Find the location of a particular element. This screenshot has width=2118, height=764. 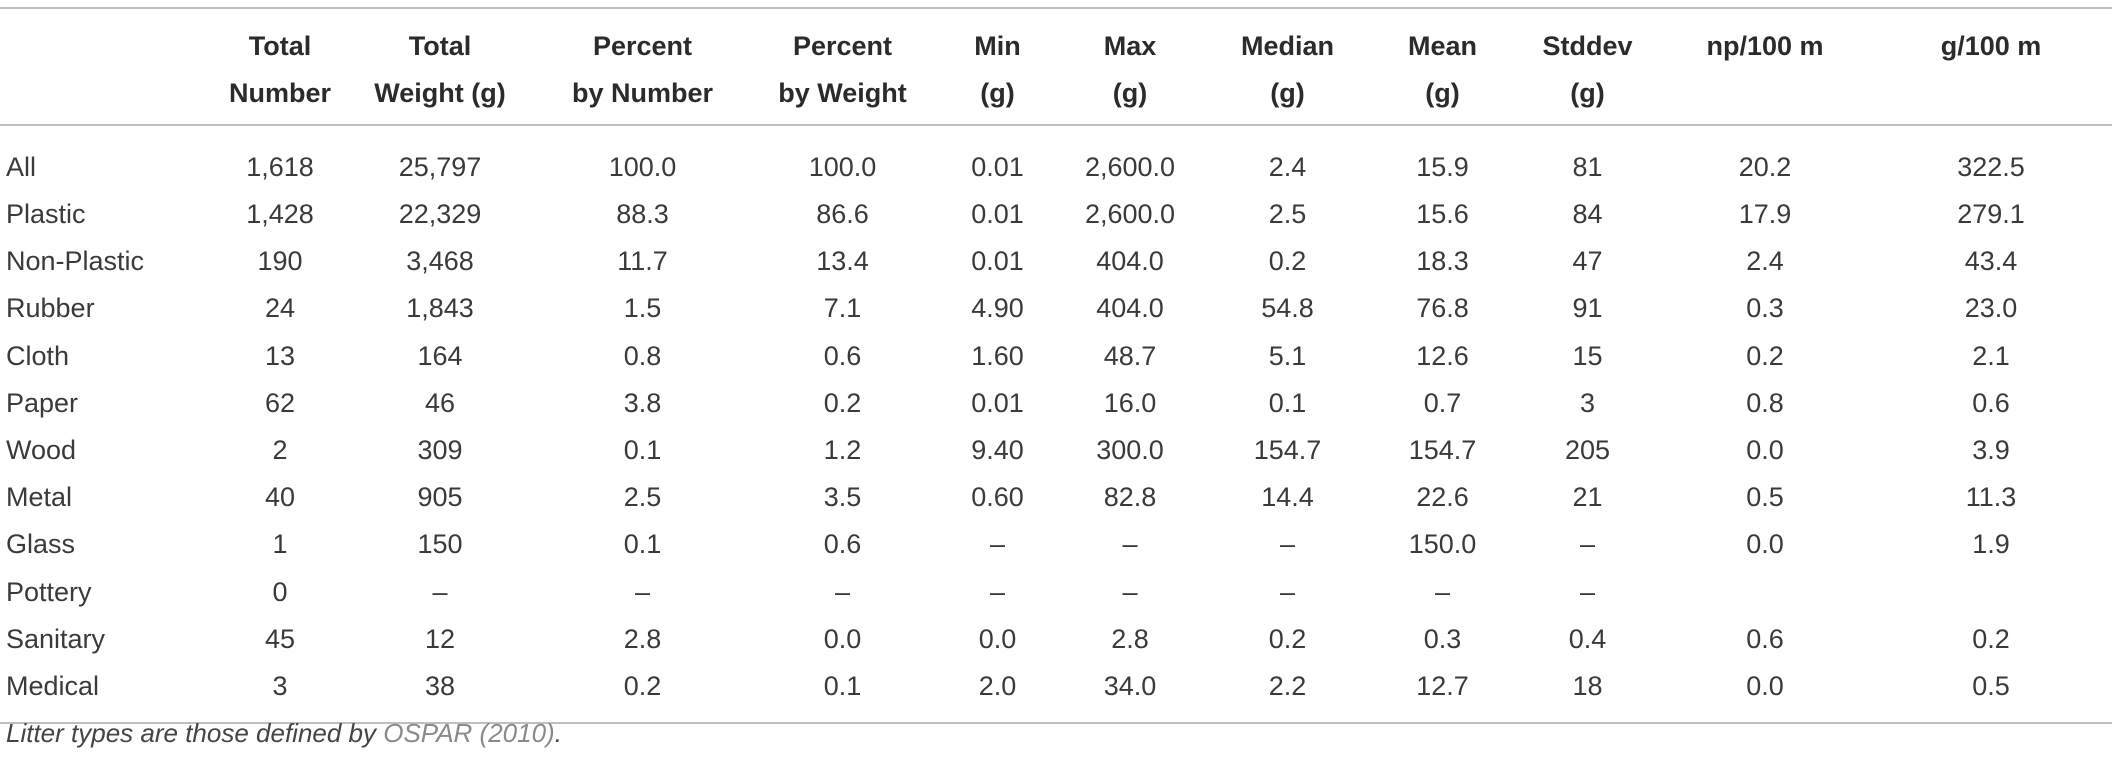

column-header: np/100 m is located at coordinates (1765, 66).